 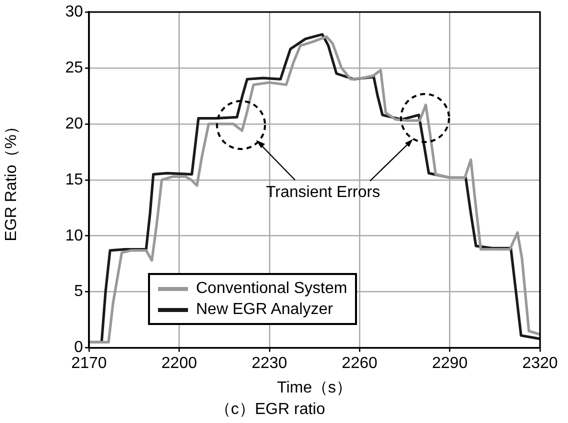 What do you see at coordinates (360, 363) in the screenshot?
I see `x-tick-label: 2260` at bounding box center [360, 363].